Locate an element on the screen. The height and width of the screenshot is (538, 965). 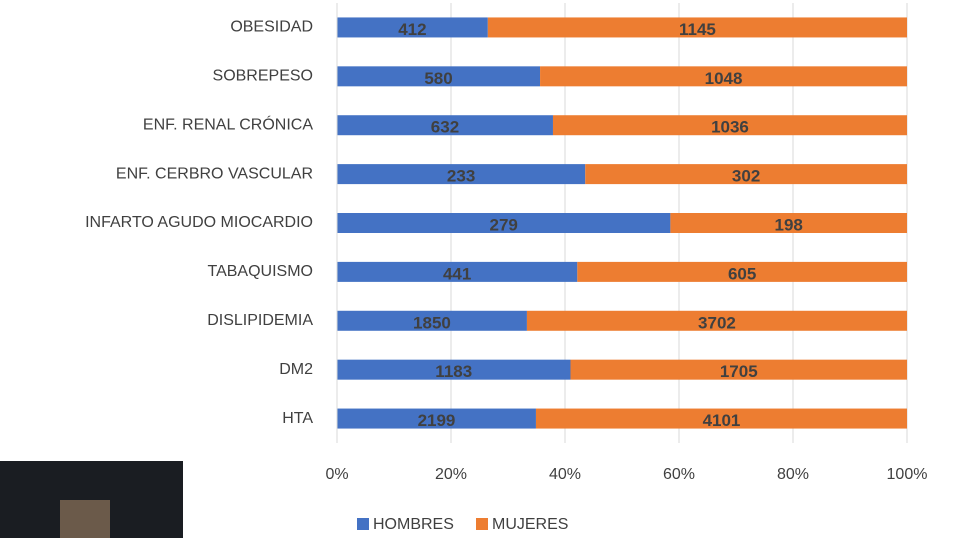
data-label: 1036 is located at coordinates (730, 127).